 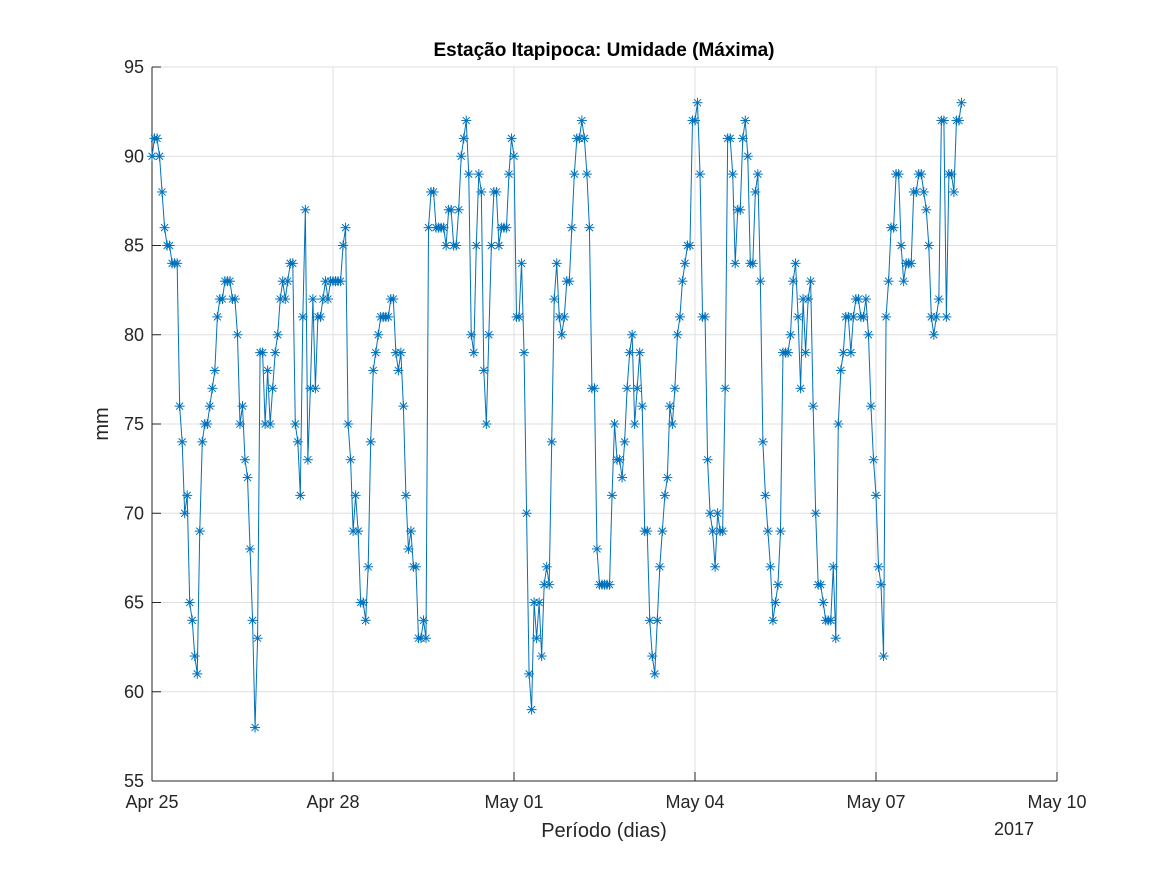 What do you see at coordinates (332, 802) in the screenshot?
I see `x-tick-label: Apr 28` at bounding box center [332, 802].